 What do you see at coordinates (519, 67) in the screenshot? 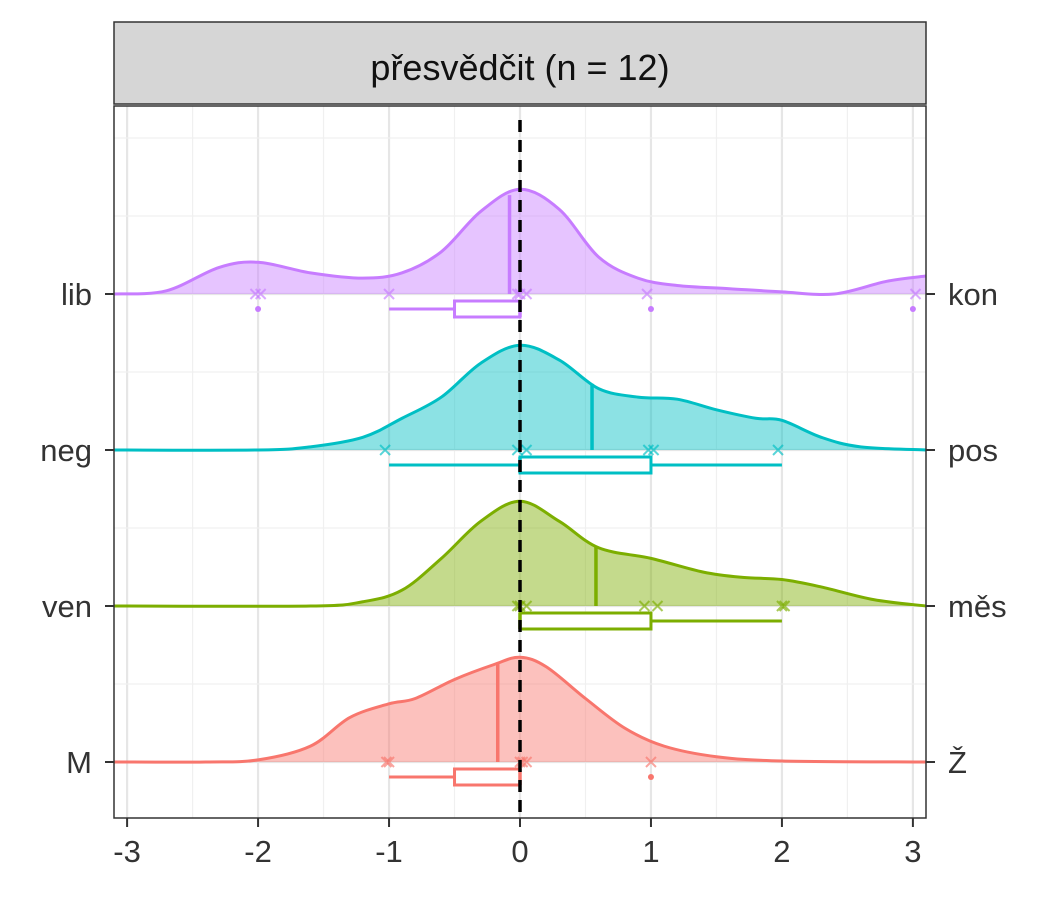
I see `facet-title: přesvědčit (n = 12)` at bounding box center [519, 67].